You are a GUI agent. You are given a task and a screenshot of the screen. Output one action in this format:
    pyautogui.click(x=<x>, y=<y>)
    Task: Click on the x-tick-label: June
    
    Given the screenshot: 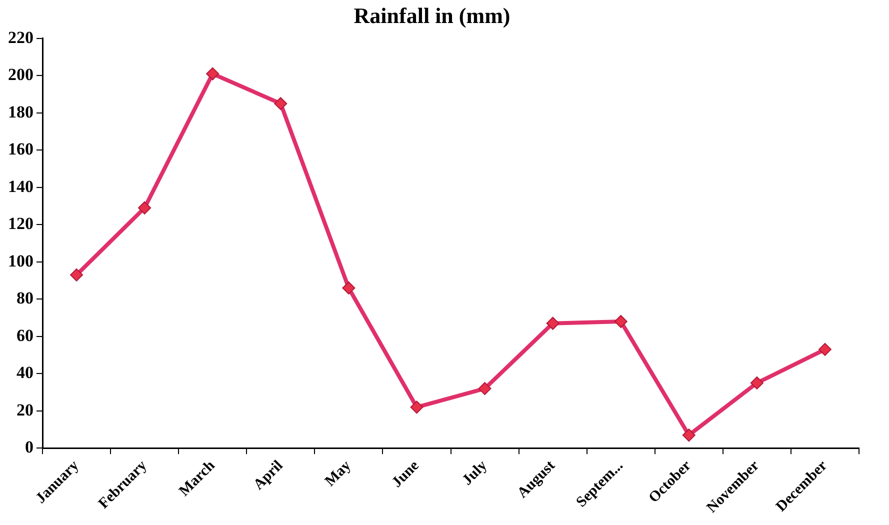 What is the action you would take?
    pyautogui.click(x=406, y=474)
    